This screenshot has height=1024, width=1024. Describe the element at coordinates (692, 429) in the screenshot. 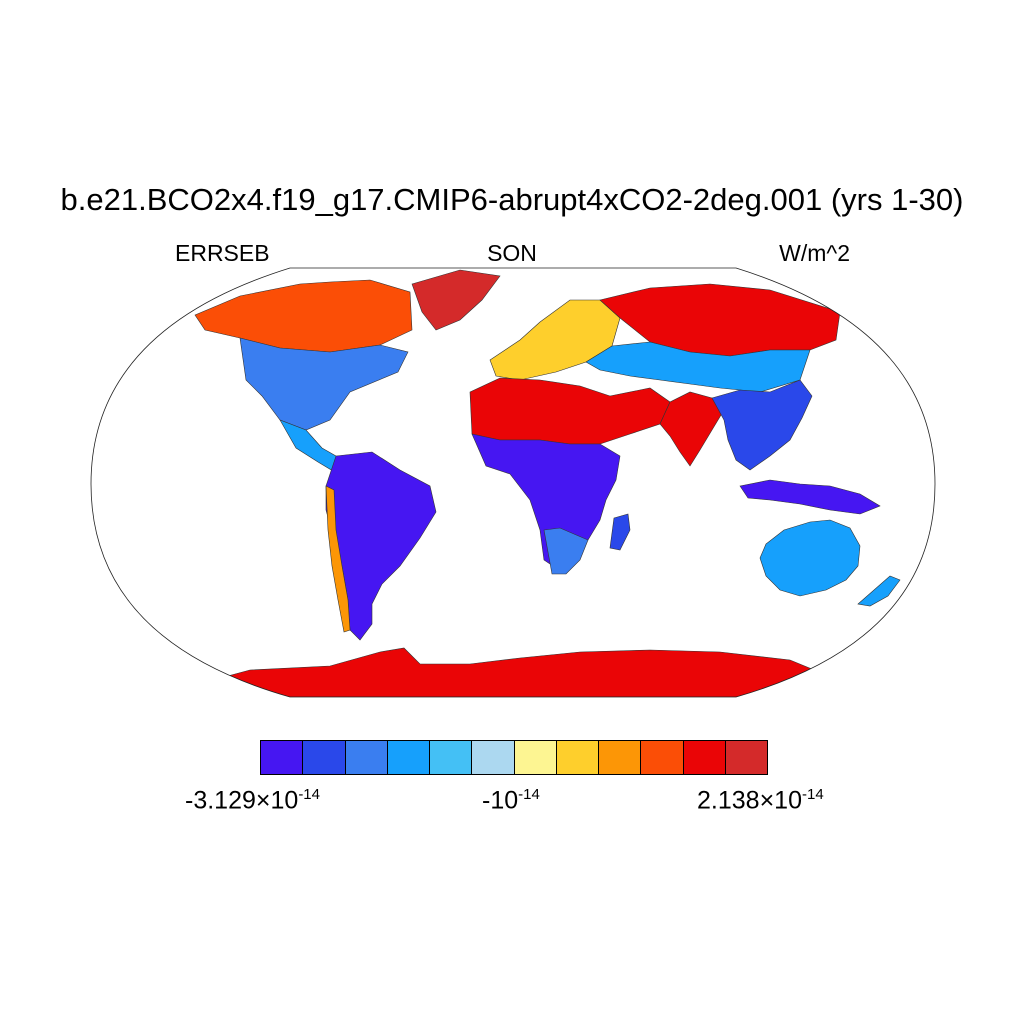

I see `region-india` at that location.